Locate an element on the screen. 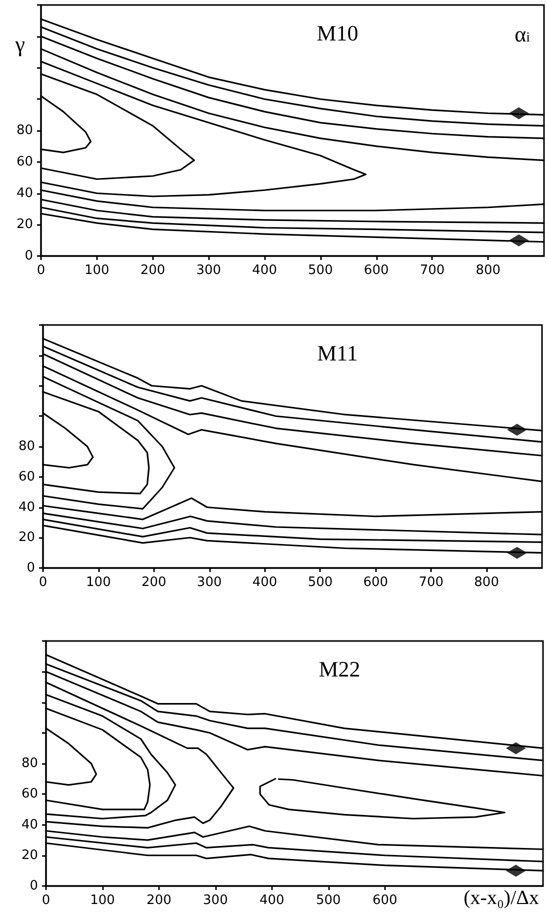 The image size is (547, 917). text: M11 is located at coordinates (337, 353).